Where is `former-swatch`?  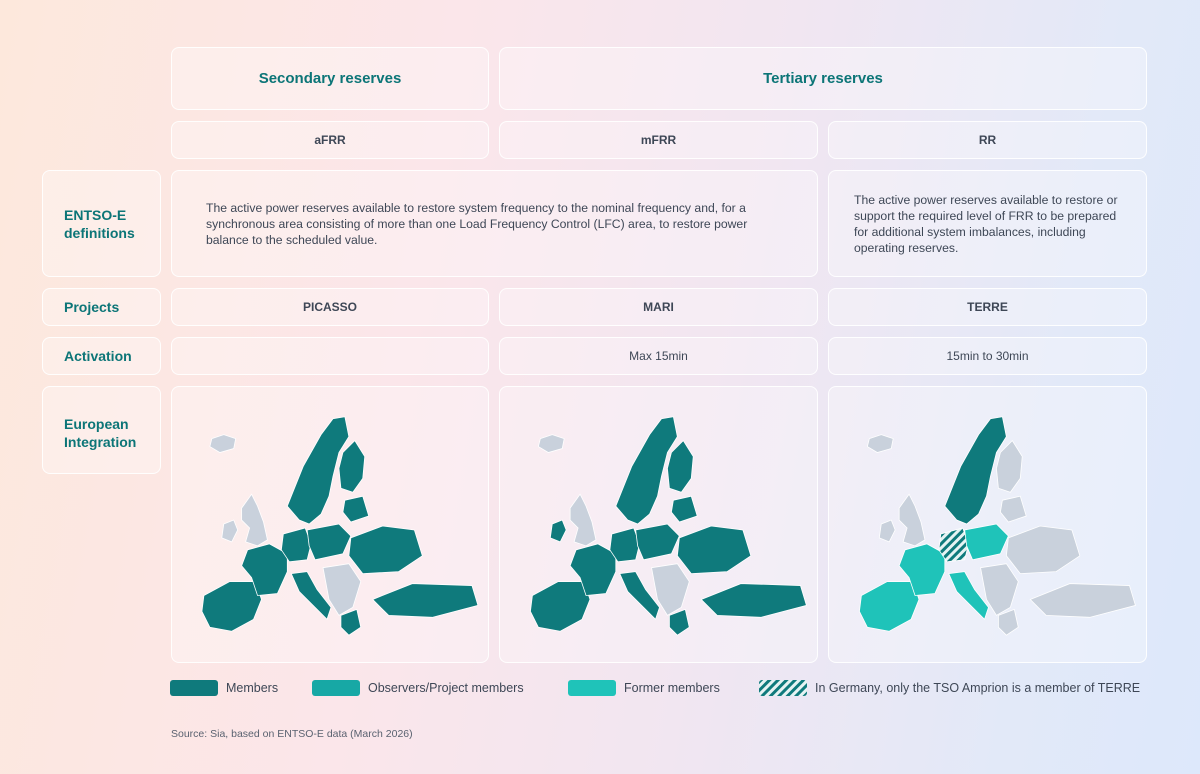 former-swatch is located at coordinates (592, 688).